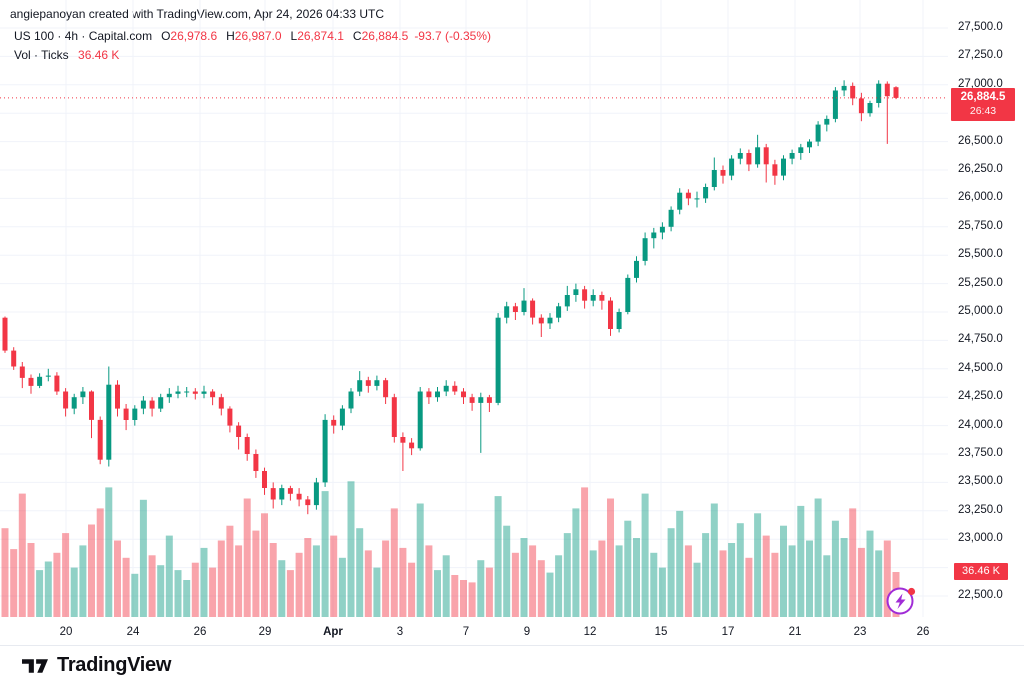 This screenshot has height=699, width=1024. What do you see at coordinates (83, 36) in the screenshot?
I see `symbol-title: US 100 · 4h · Capital.com` at bounding box center [83, 36].